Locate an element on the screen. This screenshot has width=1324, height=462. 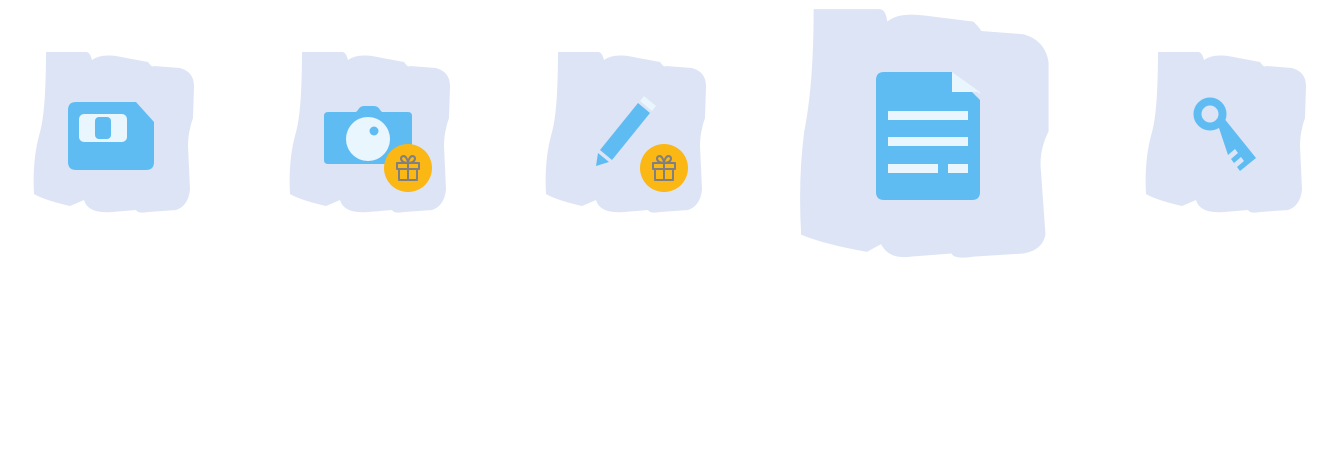
pencil-icon is located at coordinates (626, 131).